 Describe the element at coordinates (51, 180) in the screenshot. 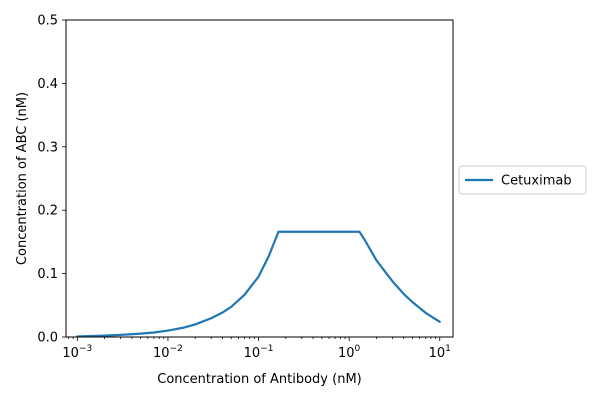

I see `y-axis: 0.0 0.1 0.2 0.3 0.4 0.5` at that location.